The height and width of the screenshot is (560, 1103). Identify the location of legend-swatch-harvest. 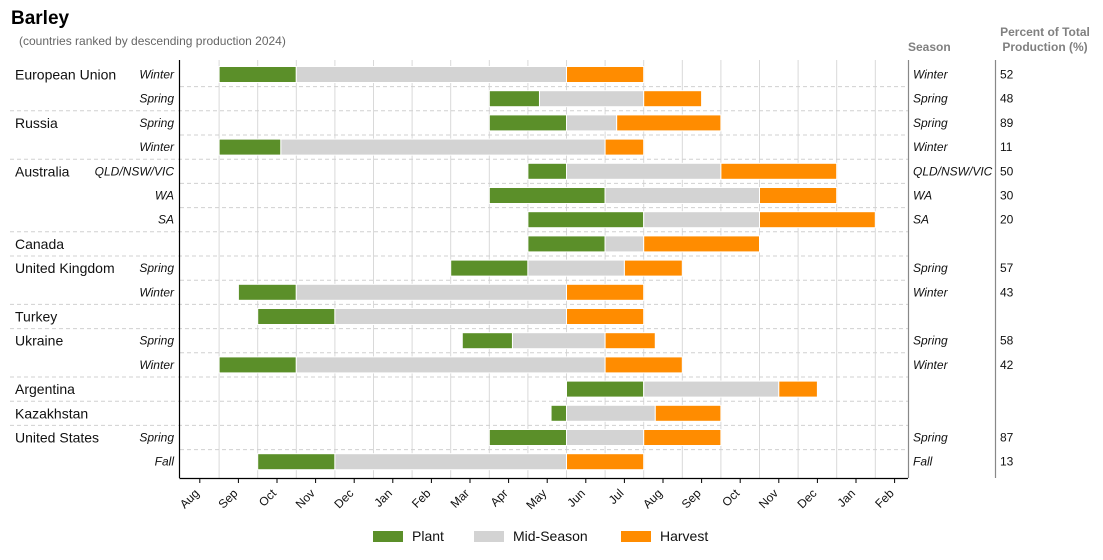
(636, 536).